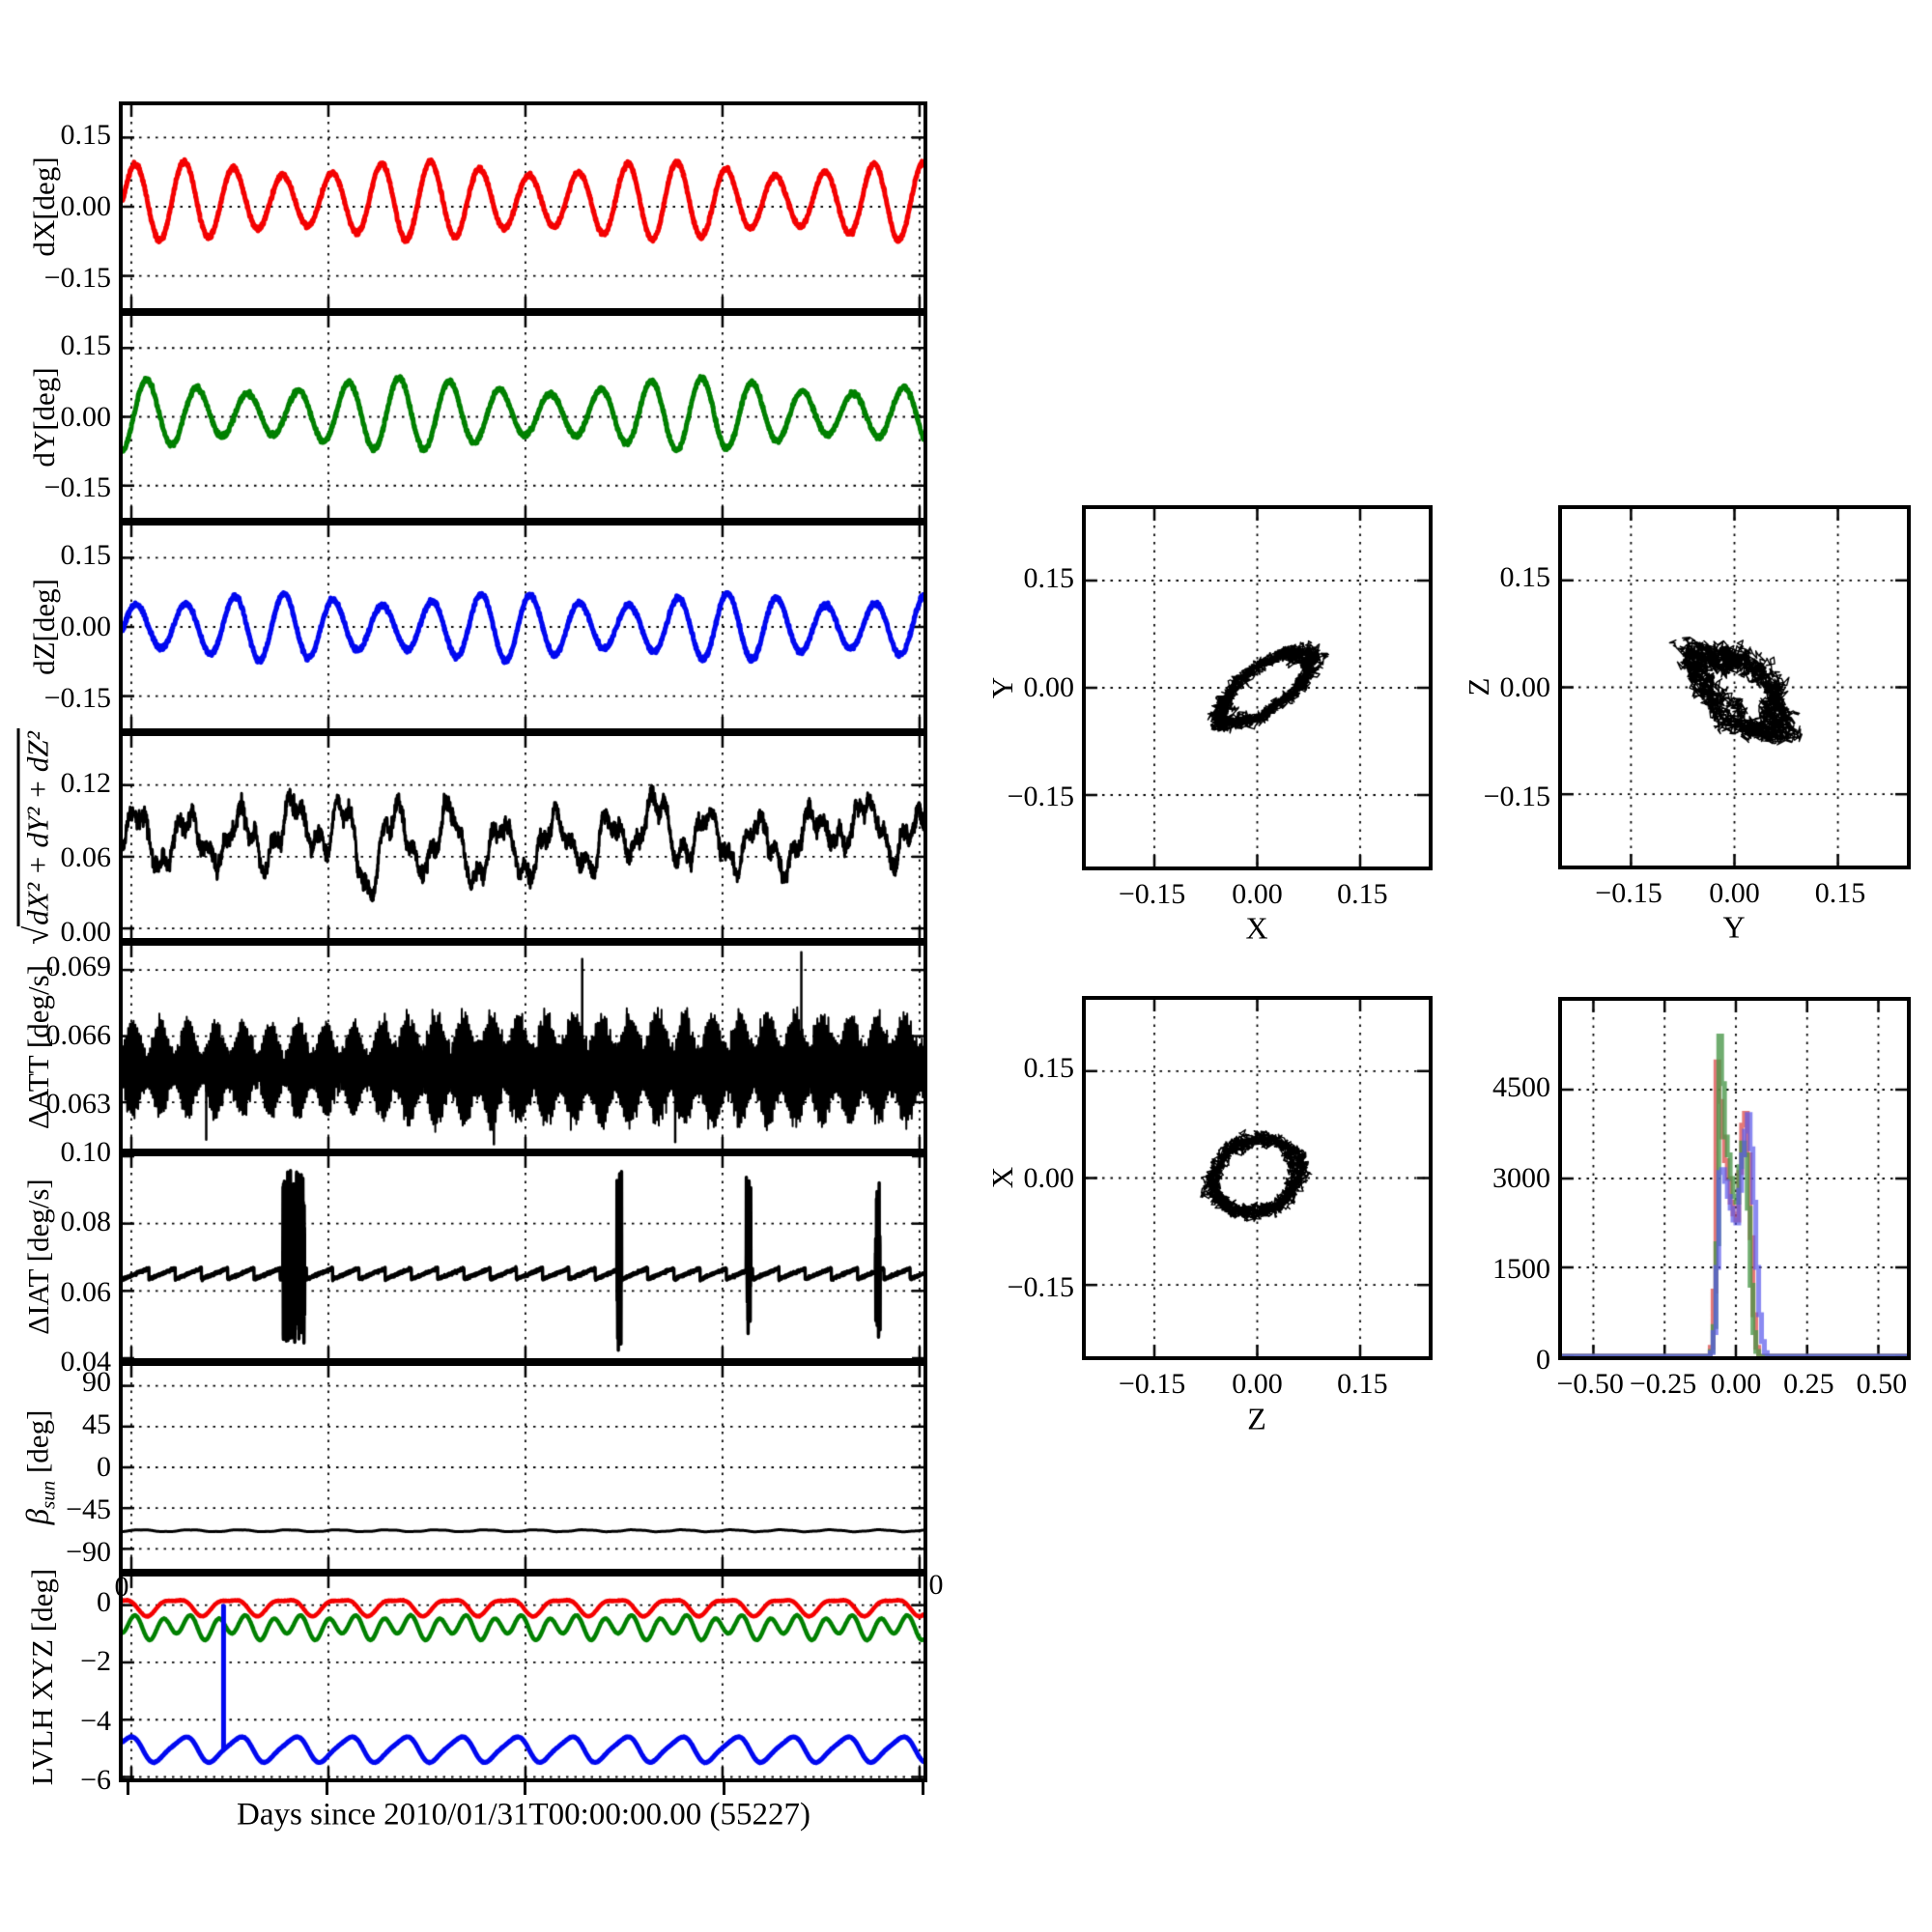 The width and height of the screenshot is (1932, 1932). What do you see at coordinates (78, 967) in the screenshot?
I see `y-tick-label: 0.069` at bounding box center [78, 967].